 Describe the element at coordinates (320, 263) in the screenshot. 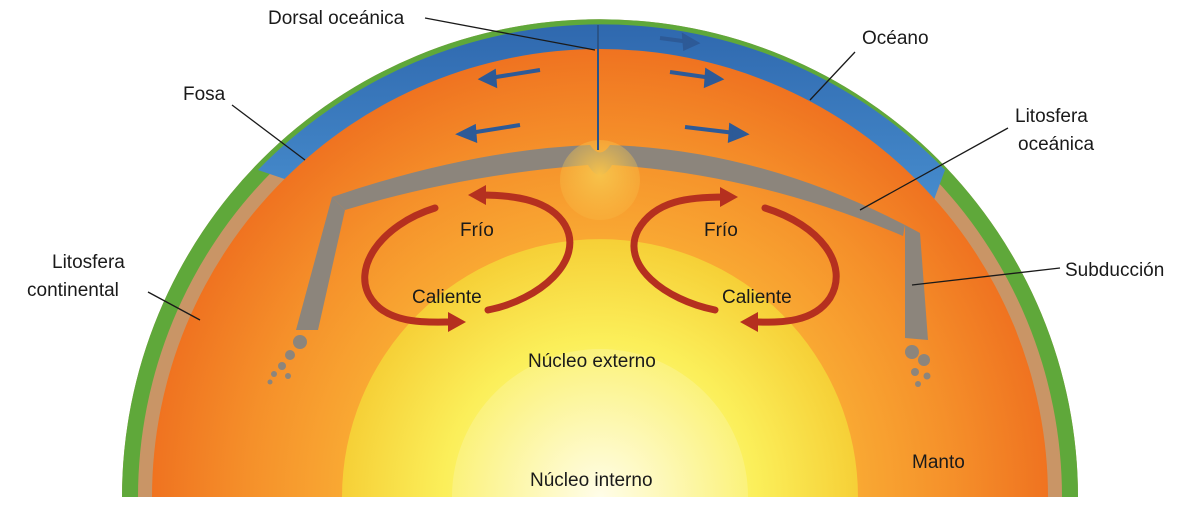

I see `subducting-slab-left` at that location.